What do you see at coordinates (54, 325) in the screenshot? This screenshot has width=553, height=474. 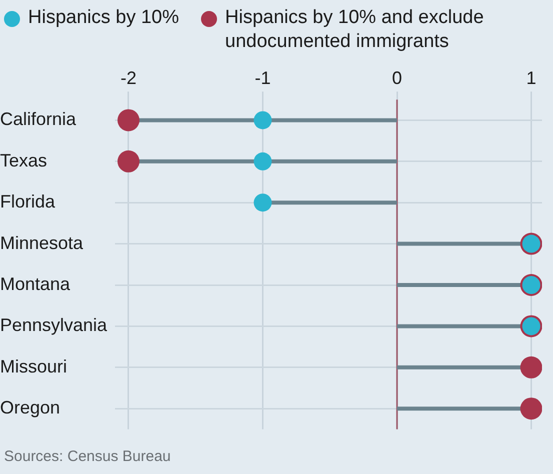 I see `y-tick-label: Pennsylvania` at bounding box center [54, 325].